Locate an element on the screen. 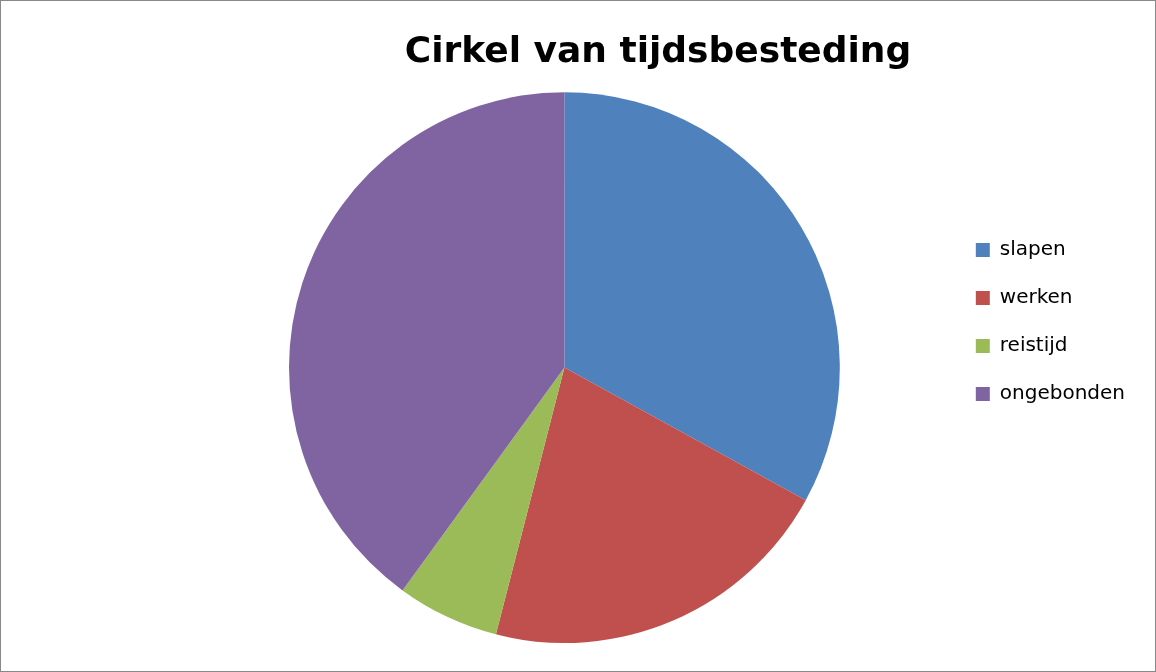  legend-label: slapen is located at coordinates (1032, 248).